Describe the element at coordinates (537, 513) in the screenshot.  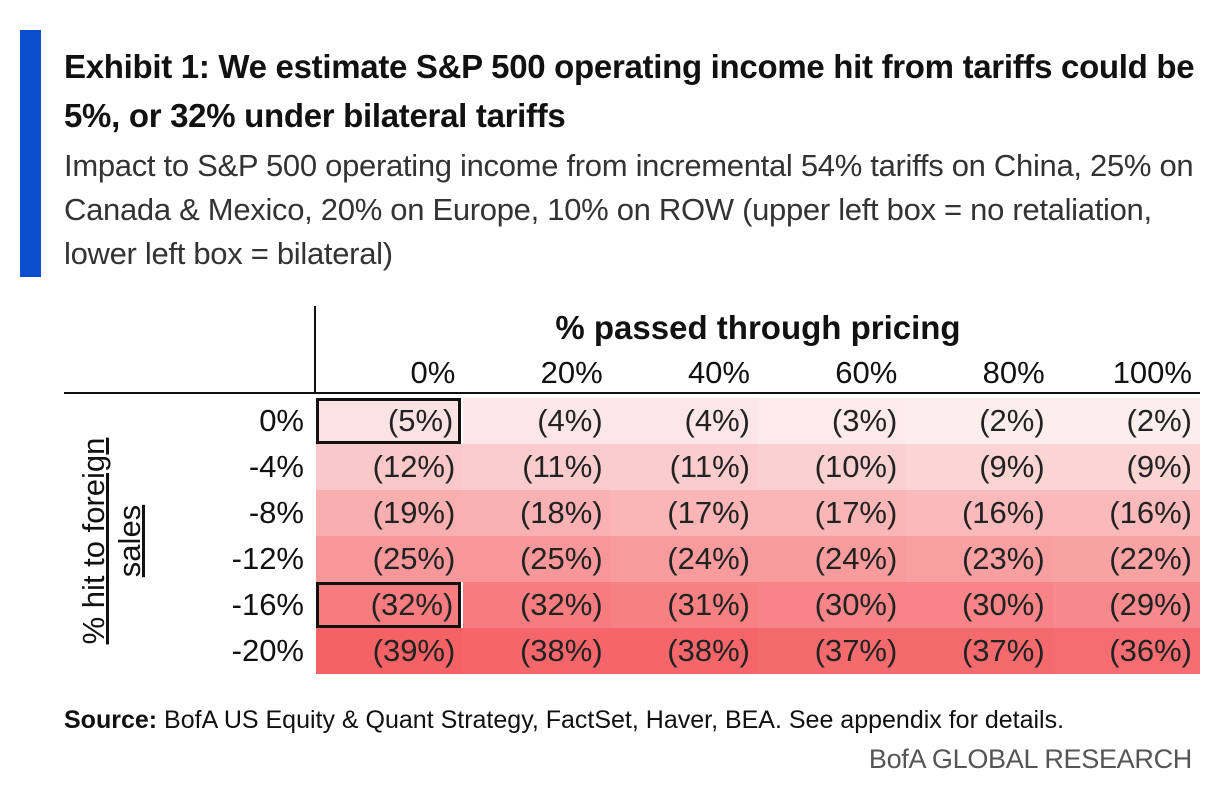
I see `heatmap-cell: (18%)` at that location.